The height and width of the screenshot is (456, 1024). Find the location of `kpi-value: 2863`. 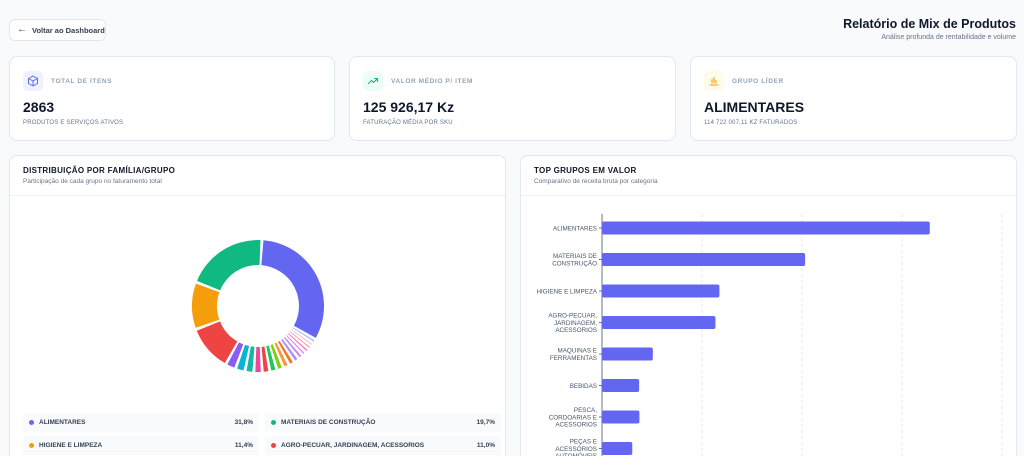

kpi-value: 2863 is located at coordinates (39, 107).